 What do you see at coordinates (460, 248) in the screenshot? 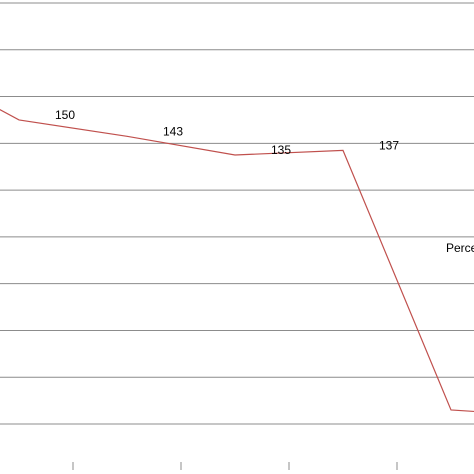
I see `series-label: Perce` at bounding box center [460, 248].